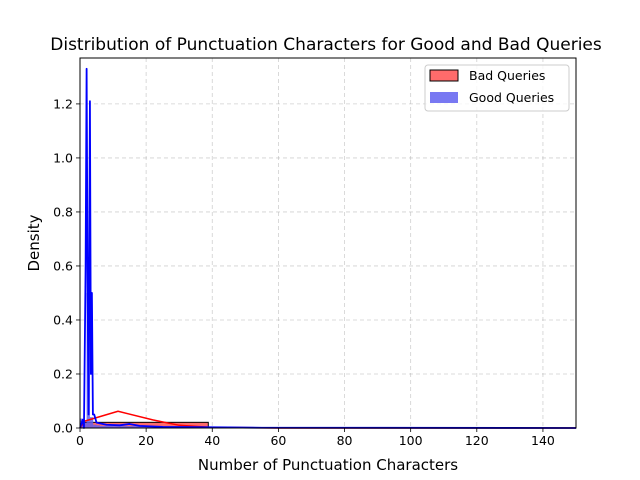 This screenshot has width=640, height=480. What do you see at coordinates (63, 373) in the screenshot?
I see `y-tick-label: 0.2` at bounding box center [63, 373].